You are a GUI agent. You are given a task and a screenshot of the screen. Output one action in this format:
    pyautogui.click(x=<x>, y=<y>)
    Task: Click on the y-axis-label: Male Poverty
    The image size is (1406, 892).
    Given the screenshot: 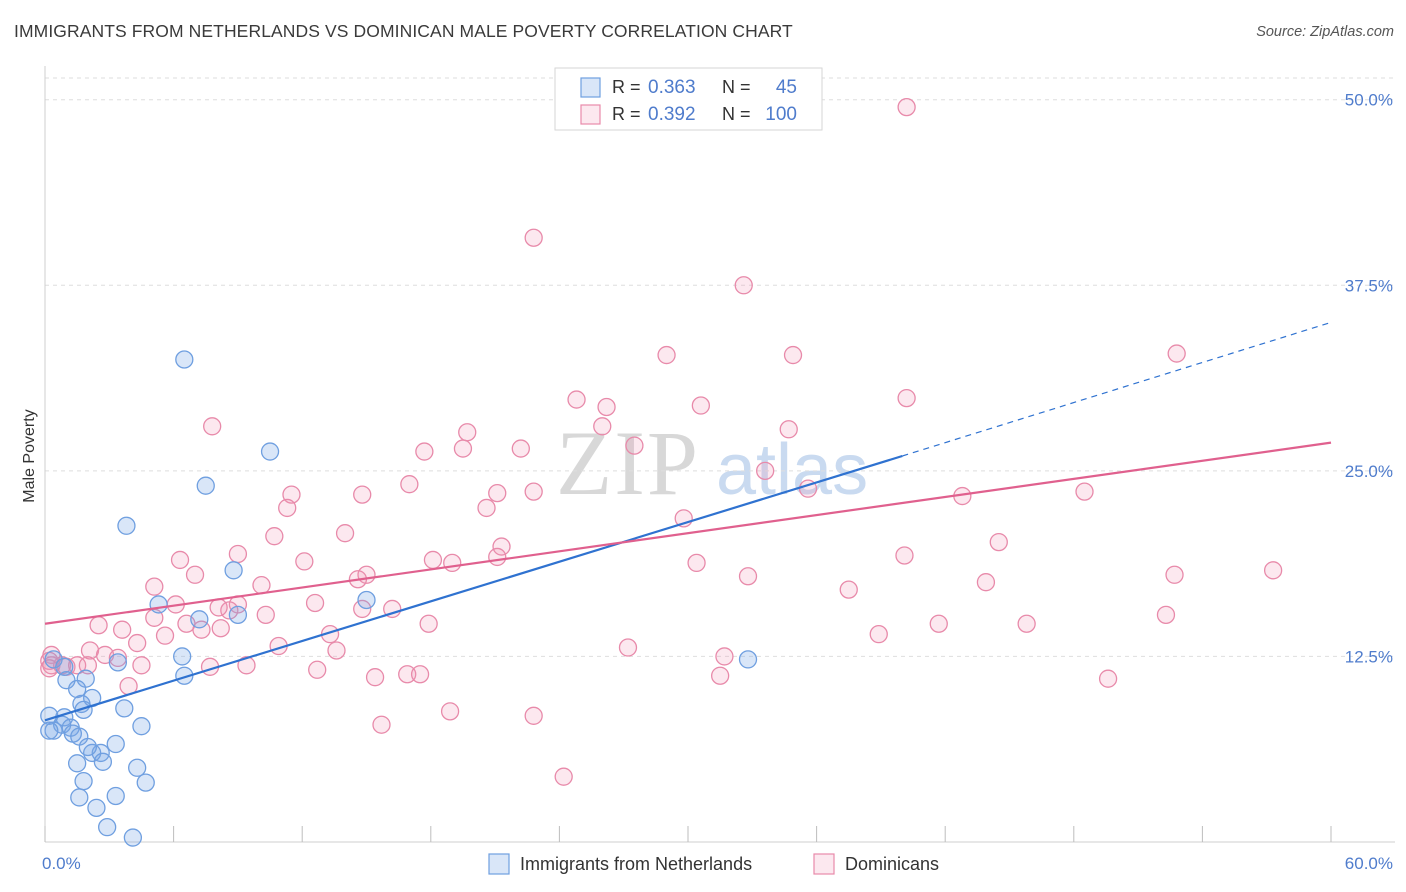 What is the action you would take?
    pyautogui.click(x=29, y=455)
    